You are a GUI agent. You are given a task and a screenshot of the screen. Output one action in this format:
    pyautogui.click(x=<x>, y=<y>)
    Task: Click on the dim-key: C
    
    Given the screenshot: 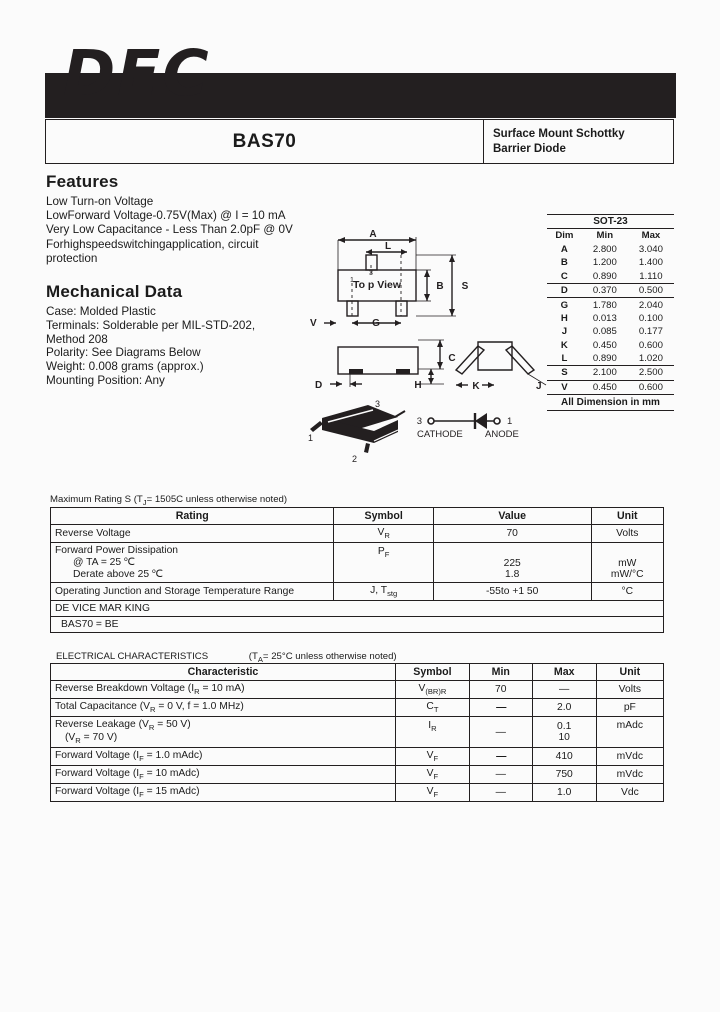 What is the action you would take?
    pyautogui.click(x=564, y=276)
    